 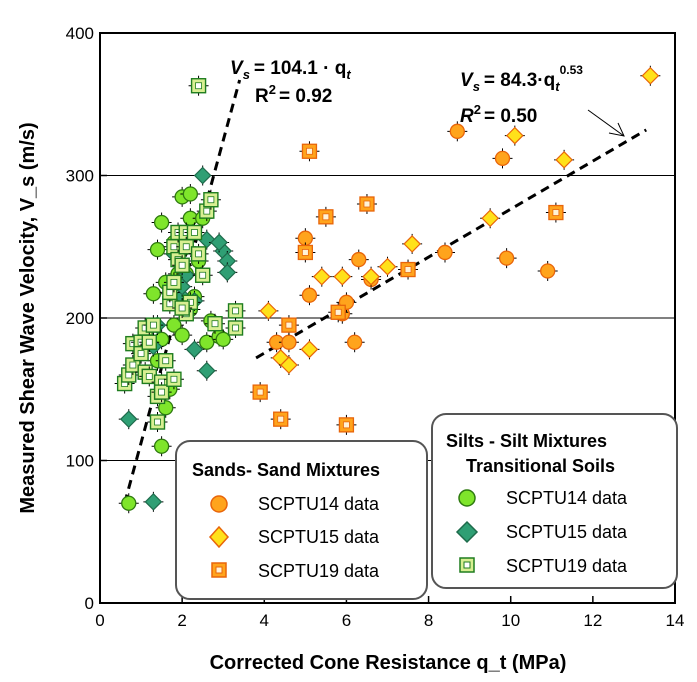 I want to click on point-diamond-sand-2-shape, so click(x=289, y=365).